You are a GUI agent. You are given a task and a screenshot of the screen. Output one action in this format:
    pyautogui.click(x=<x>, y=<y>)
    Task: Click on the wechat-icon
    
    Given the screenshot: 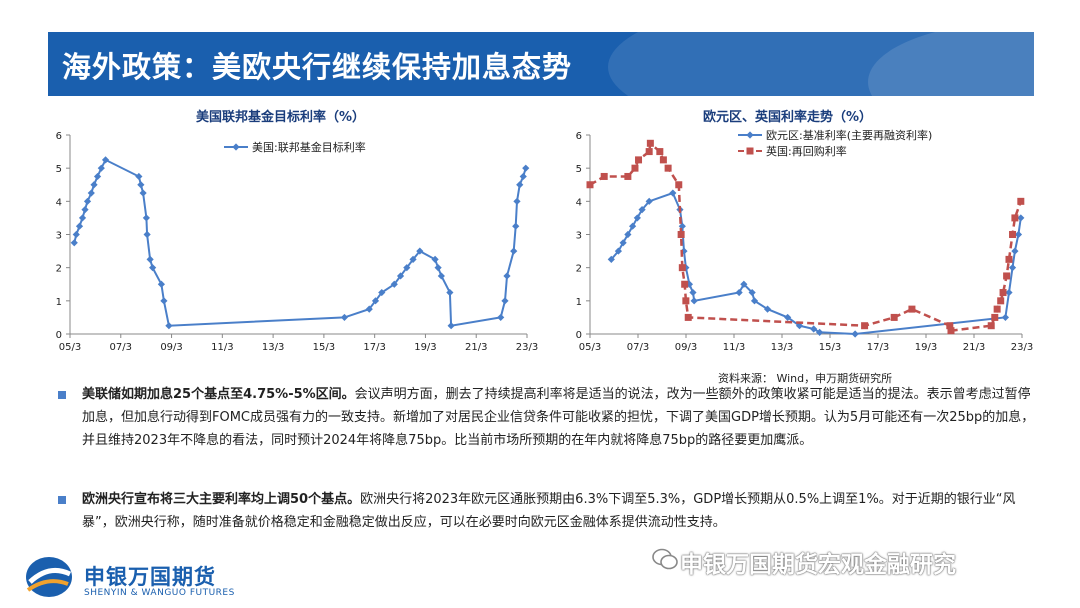 What is the action you would take?
    pyautogui.click(x=665, y=559)
    